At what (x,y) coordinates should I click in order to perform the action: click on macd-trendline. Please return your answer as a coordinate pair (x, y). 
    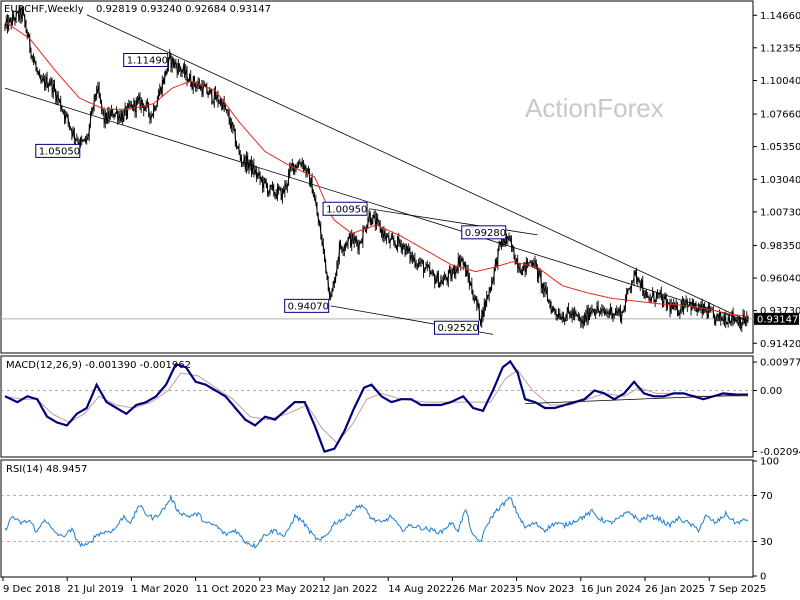
    Looking at the image, I should click on (637, 399).